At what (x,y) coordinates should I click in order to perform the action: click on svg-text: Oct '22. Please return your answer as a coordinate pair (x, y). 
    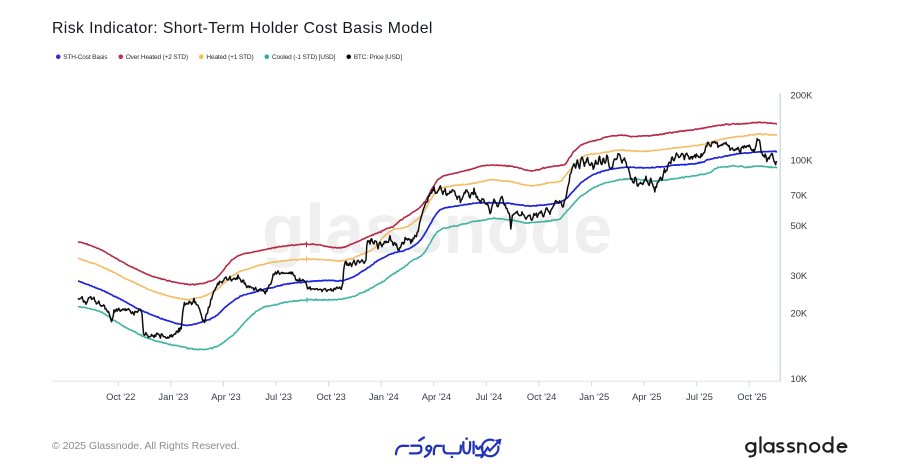
    Looking at the image, I should click on (120, 396).